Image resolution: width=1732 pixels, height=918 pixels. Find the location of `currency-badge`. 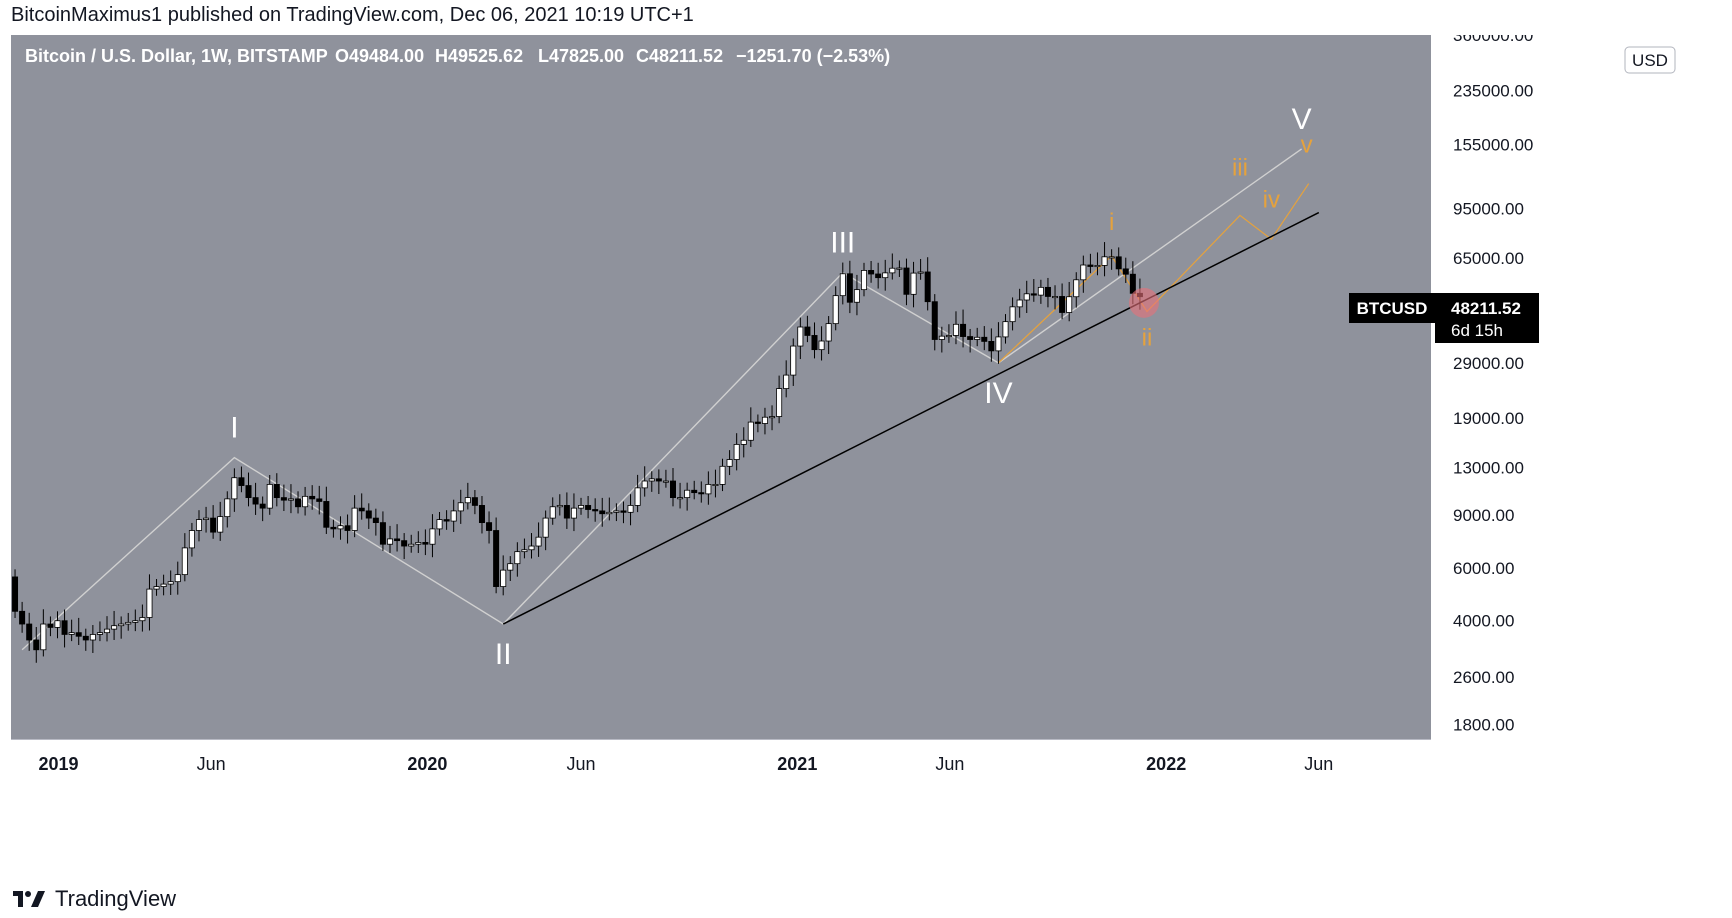

currency-badge is located at coordinates (1650, 60).